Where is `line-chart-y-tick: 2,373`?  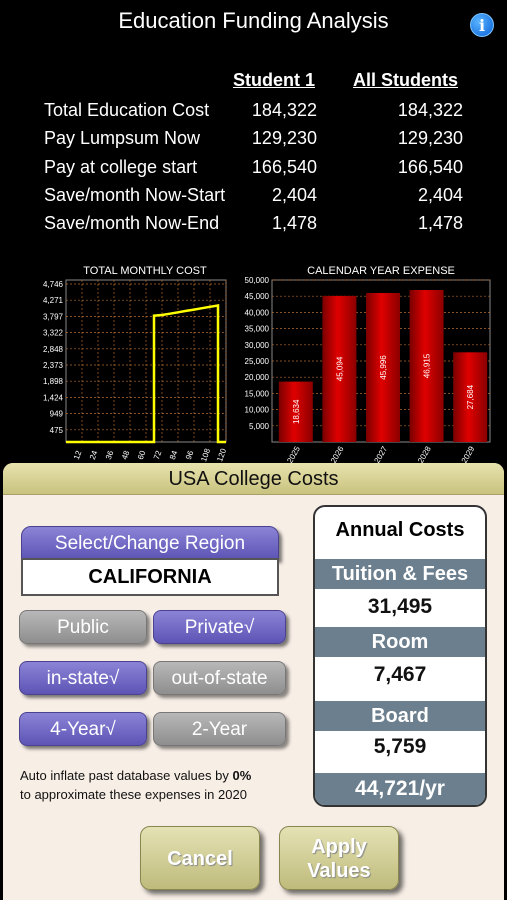 line-chart-y-tick: 2,373 is located at coordinates (53, 365).